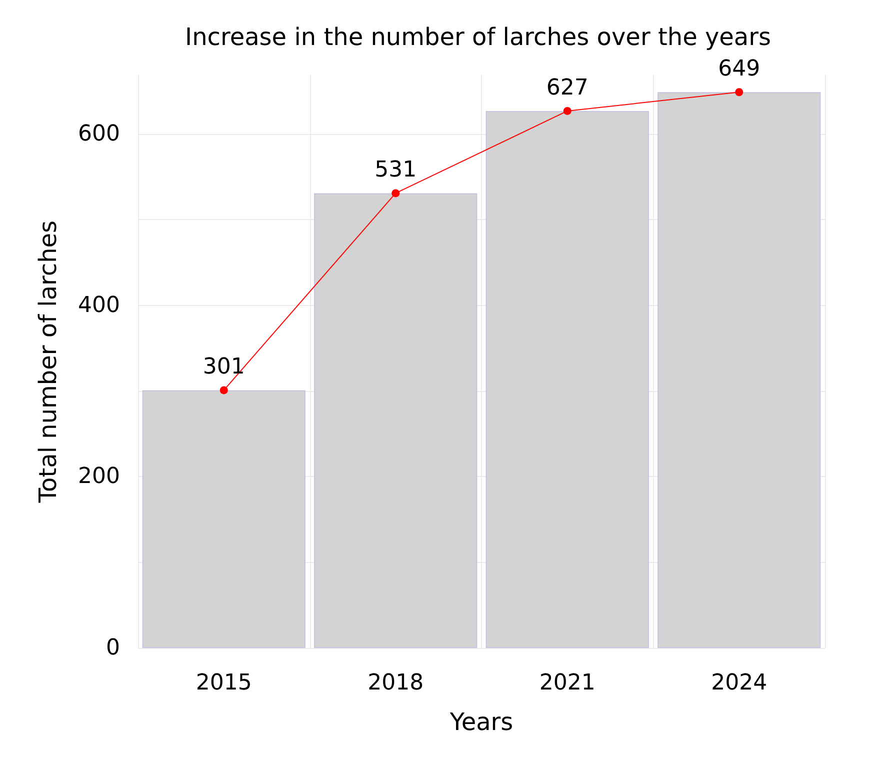 This screenshot has width=881, height=784. Describe the element at coordinates (99, 305) in the screenshot. I see `y-tick-label: 400` at that location.